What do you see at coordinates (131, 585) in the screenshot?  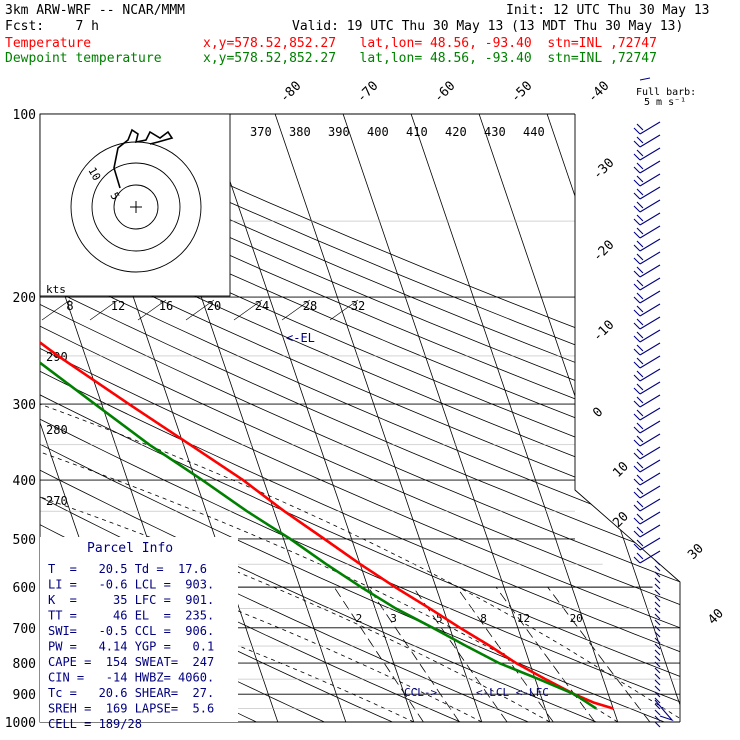 I see `parcel-info-row: LI = -0.6 LCL = 903.` at bounding box center [131, 585].